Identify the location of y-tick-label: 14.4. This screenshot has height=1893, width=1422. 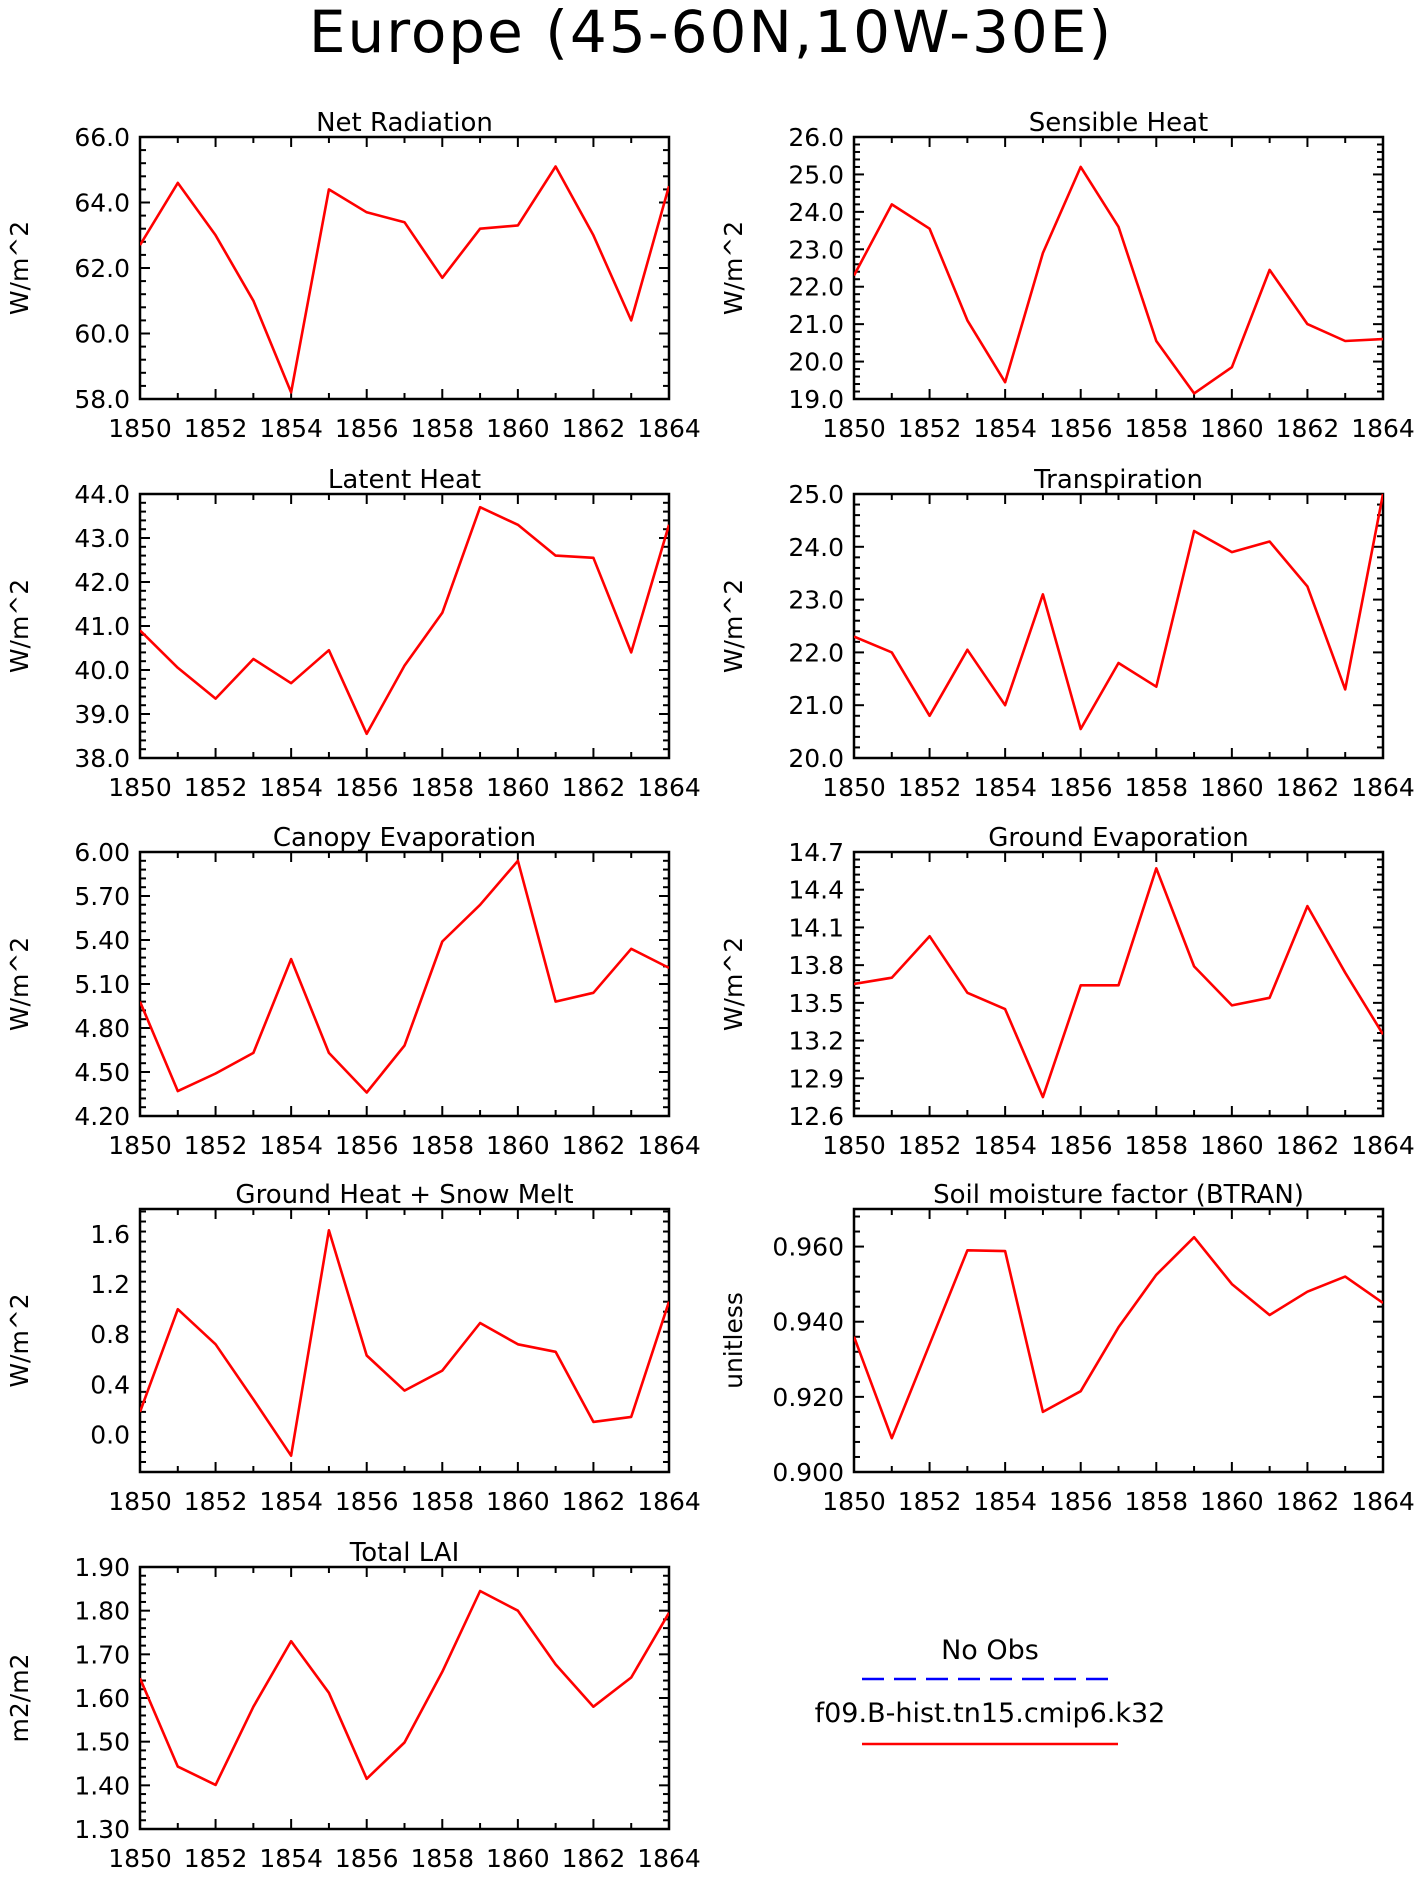
(816, 890).